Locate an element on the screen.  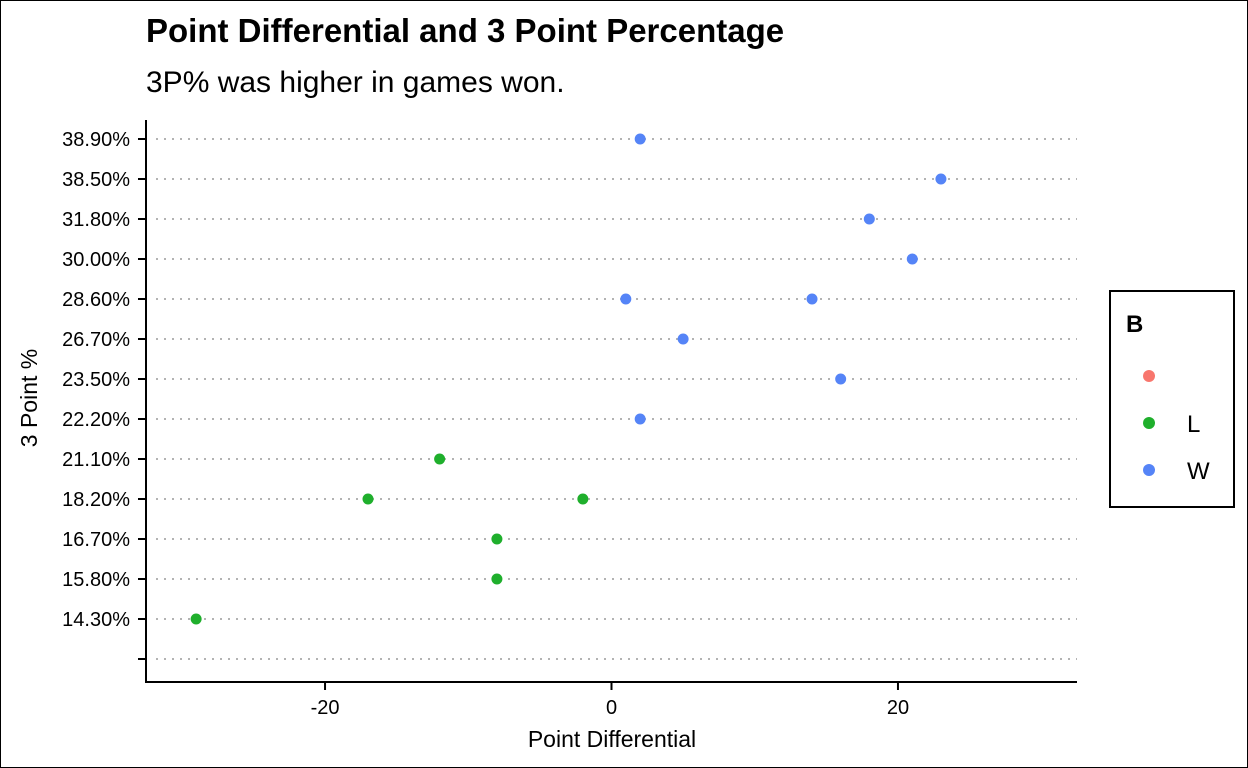
legend-label: W is located at coordinates (1198, 471).